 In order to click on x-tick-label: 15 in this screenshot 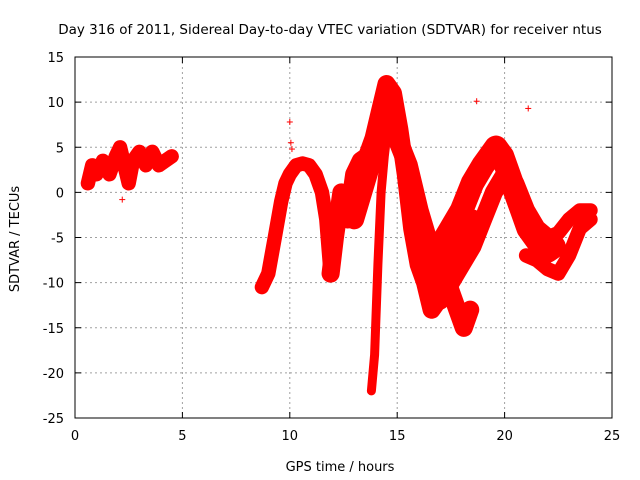, I will do `click(397, 436)`.